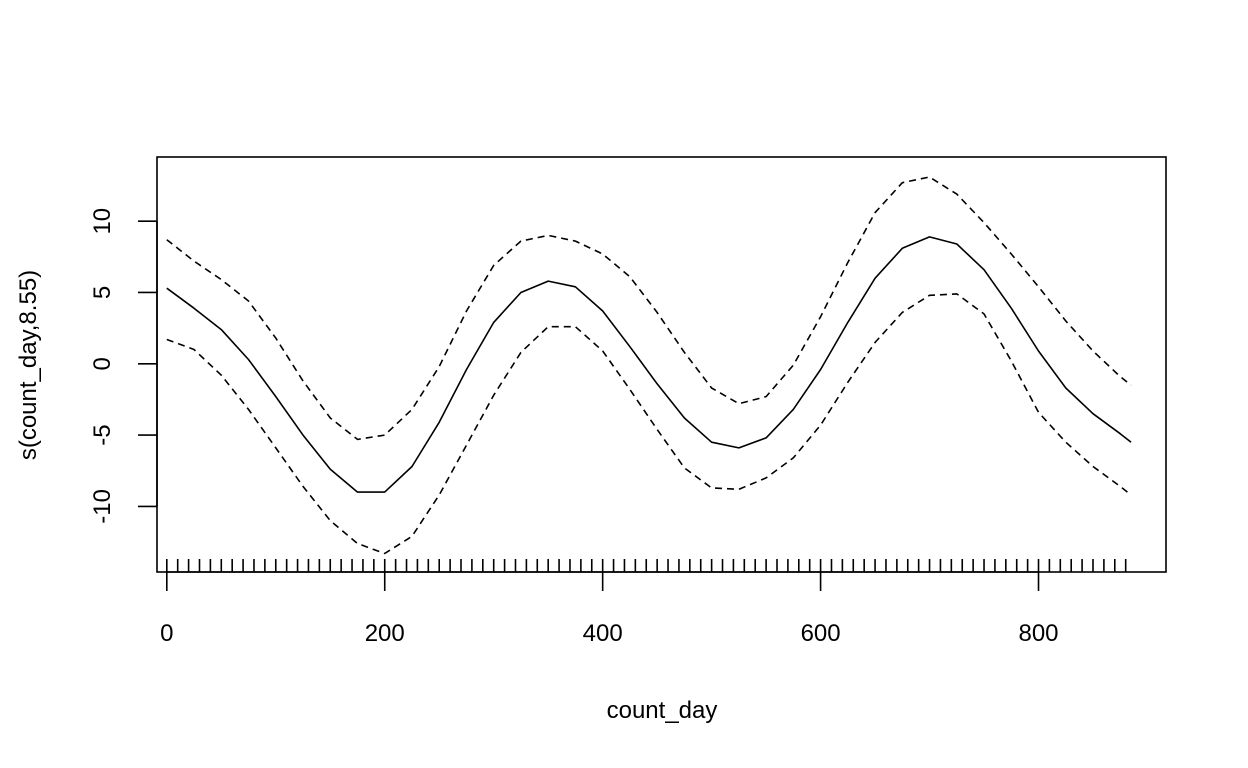 Image resolution: width=1248 pixels, height=768 pixels. Describe the element at coordinates (385, 633) in the screenshot. I see `x-tick-label: 200` at that location.